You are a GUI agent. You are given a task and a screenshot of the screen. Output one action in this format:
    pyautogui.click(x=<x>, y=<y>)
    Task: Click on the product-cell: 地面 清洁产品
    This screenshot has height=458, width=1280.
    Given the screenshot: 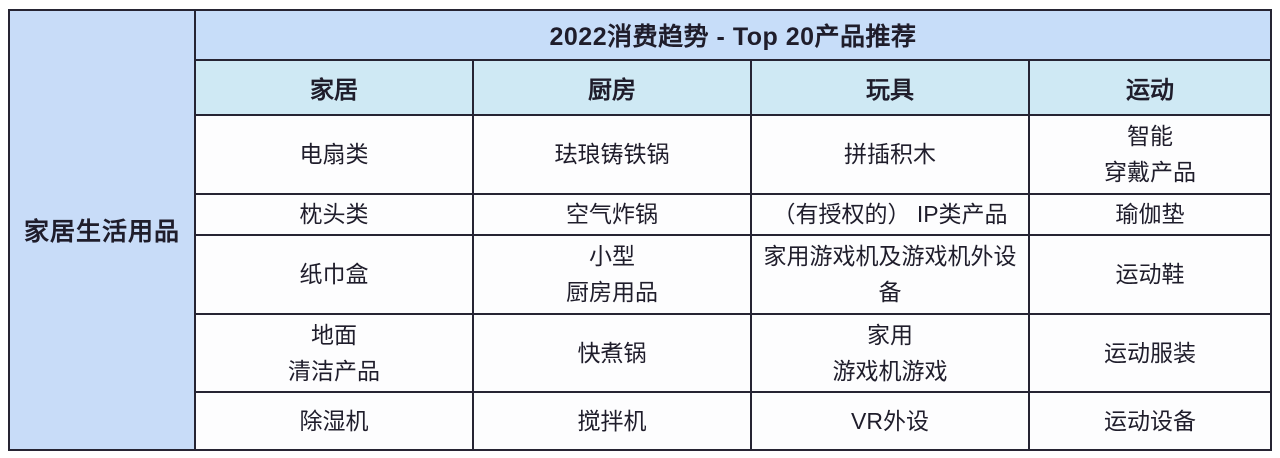 What is the action you would take?
    pyautogui.click(x=334, y=353)
    